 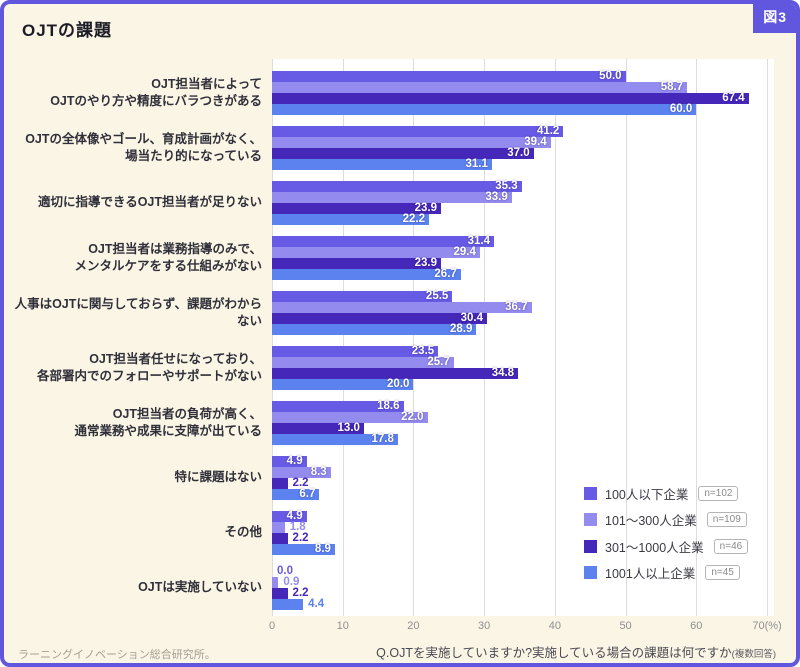 What do you see at coordinates (516, 307) in the screenshot?
I see `value-label: 36.7` at bounding box center [516, 307].